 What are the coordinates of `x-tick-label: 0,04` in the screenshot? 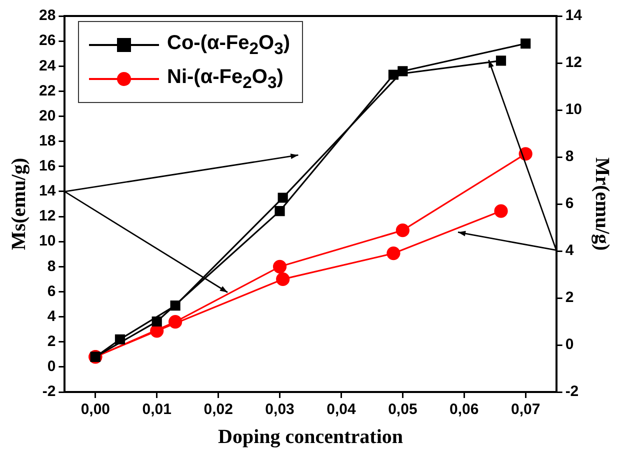 It's located at (341, 409).